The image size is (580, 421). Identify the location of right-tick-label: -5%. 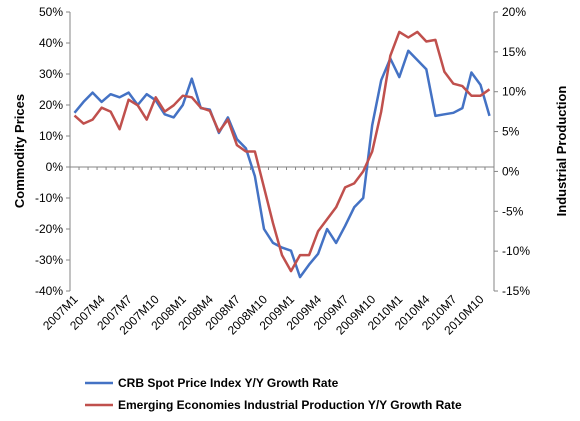
(513, 211).